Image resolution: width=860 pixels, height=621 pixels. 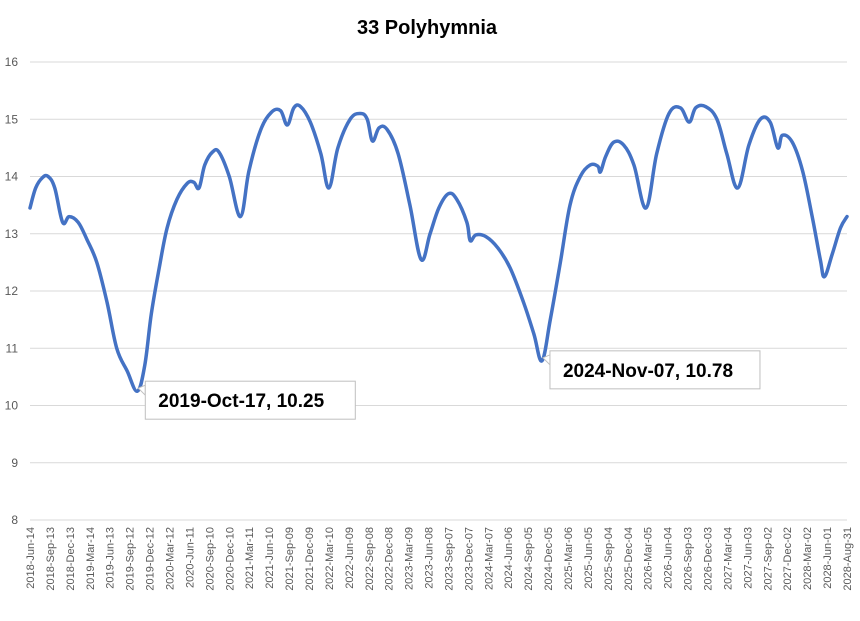 I want to click on y-tick-label: 9, so click(x=14, y=463).